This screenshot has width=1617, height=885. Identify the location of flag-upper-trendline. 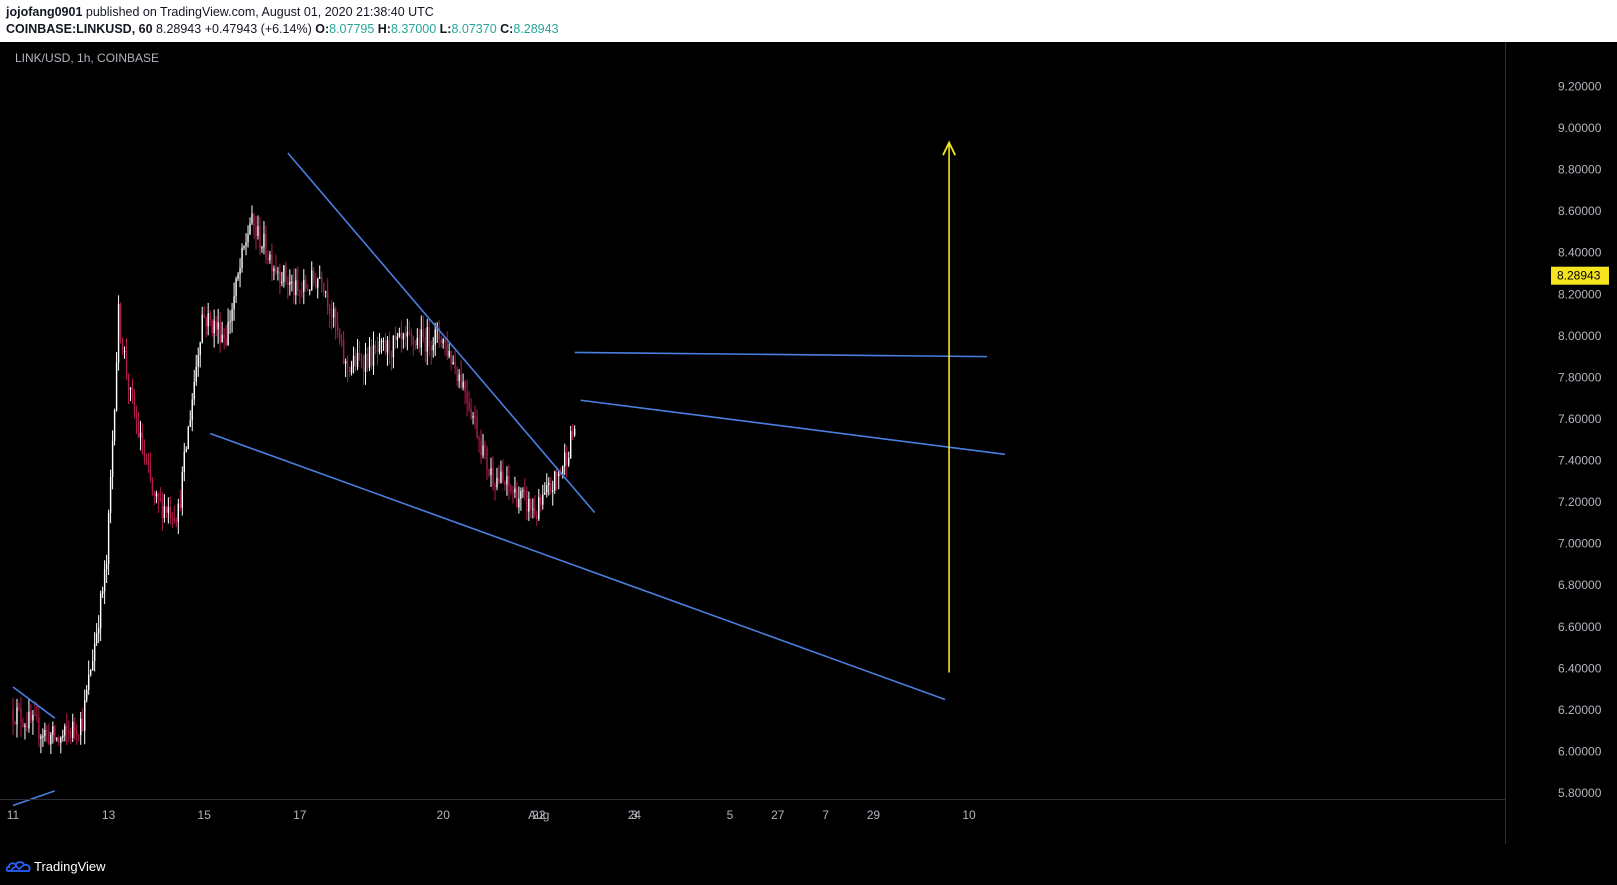
(780, 354).